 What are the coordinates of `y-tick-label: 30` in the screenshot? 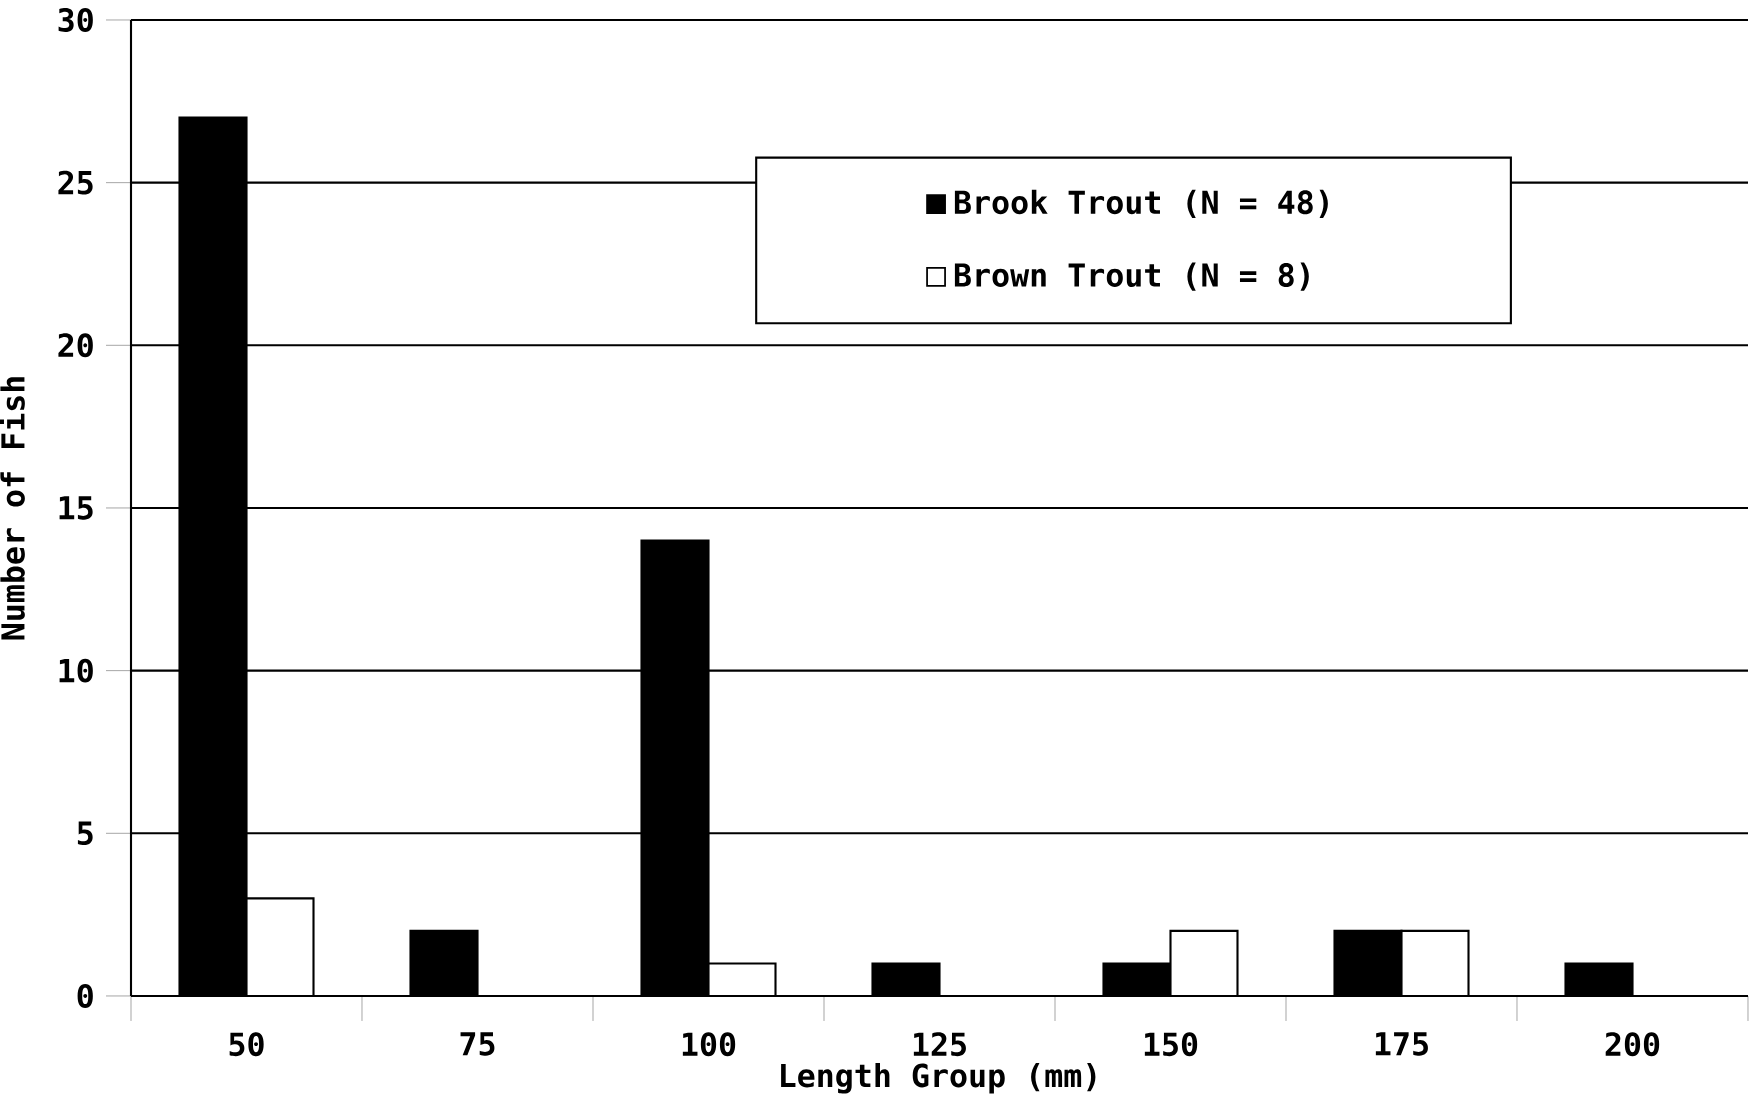 It's located at (75, 20).